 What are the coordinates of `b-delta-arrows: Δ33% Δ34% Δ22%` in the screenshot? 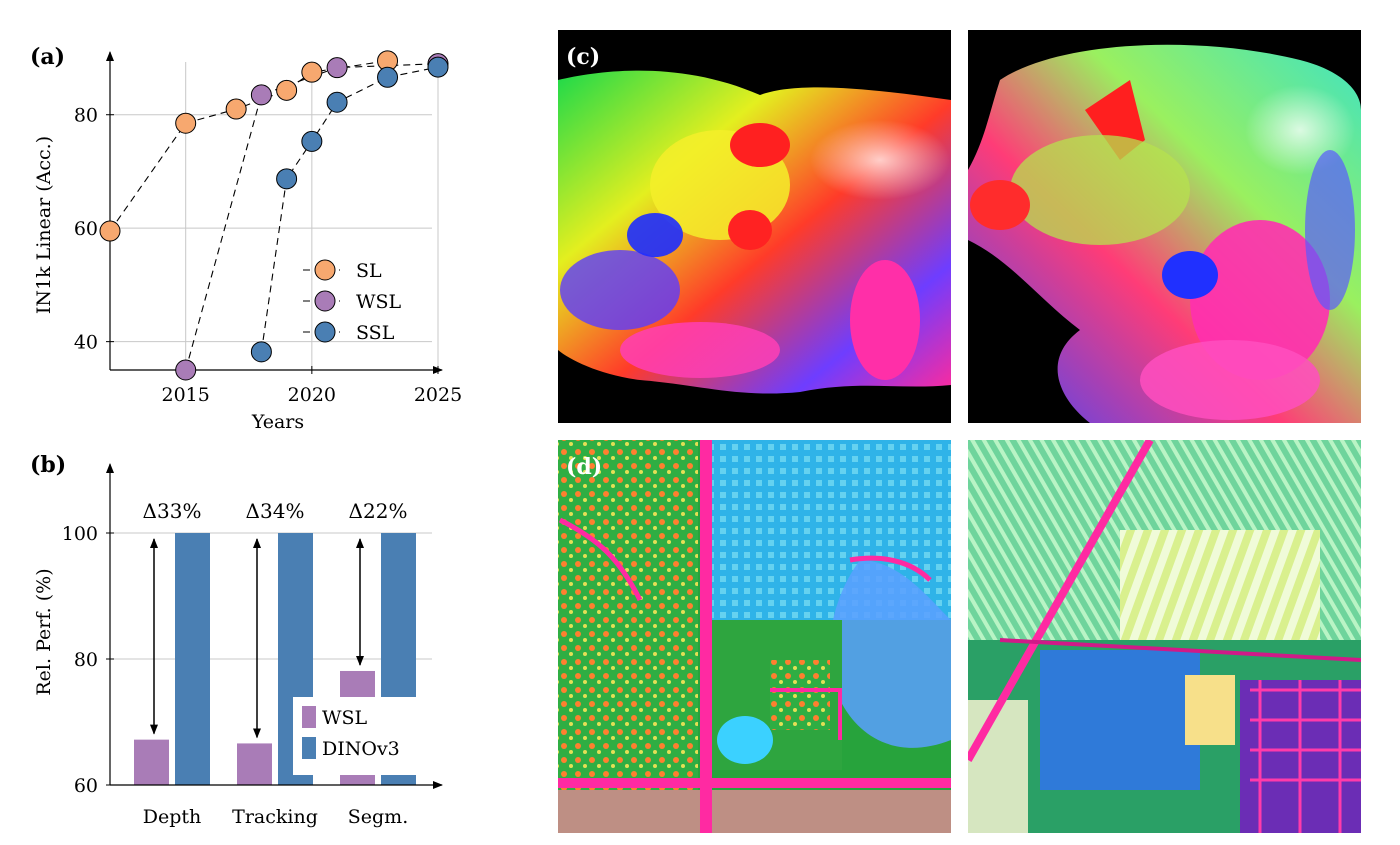 It's located at (275, 619).